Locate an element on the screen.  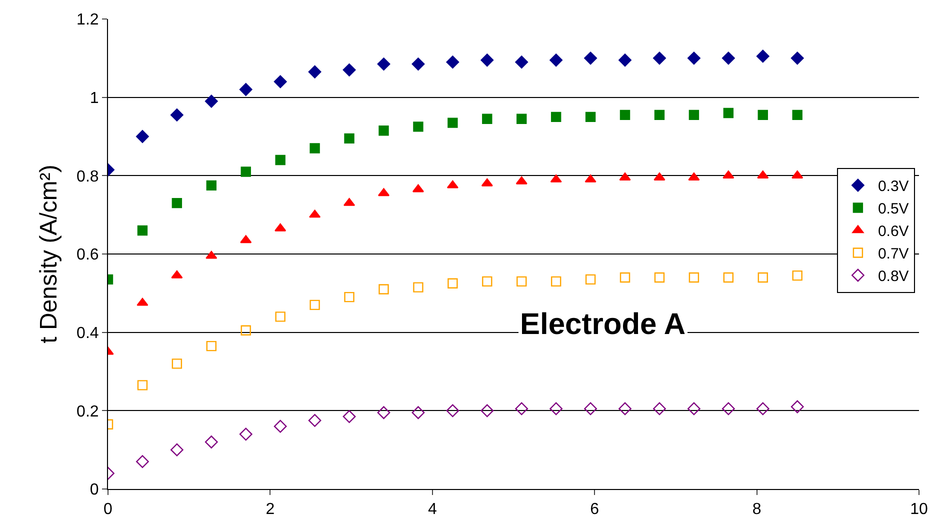
y-tick-label: 0 is located at coordinates (94, 490).